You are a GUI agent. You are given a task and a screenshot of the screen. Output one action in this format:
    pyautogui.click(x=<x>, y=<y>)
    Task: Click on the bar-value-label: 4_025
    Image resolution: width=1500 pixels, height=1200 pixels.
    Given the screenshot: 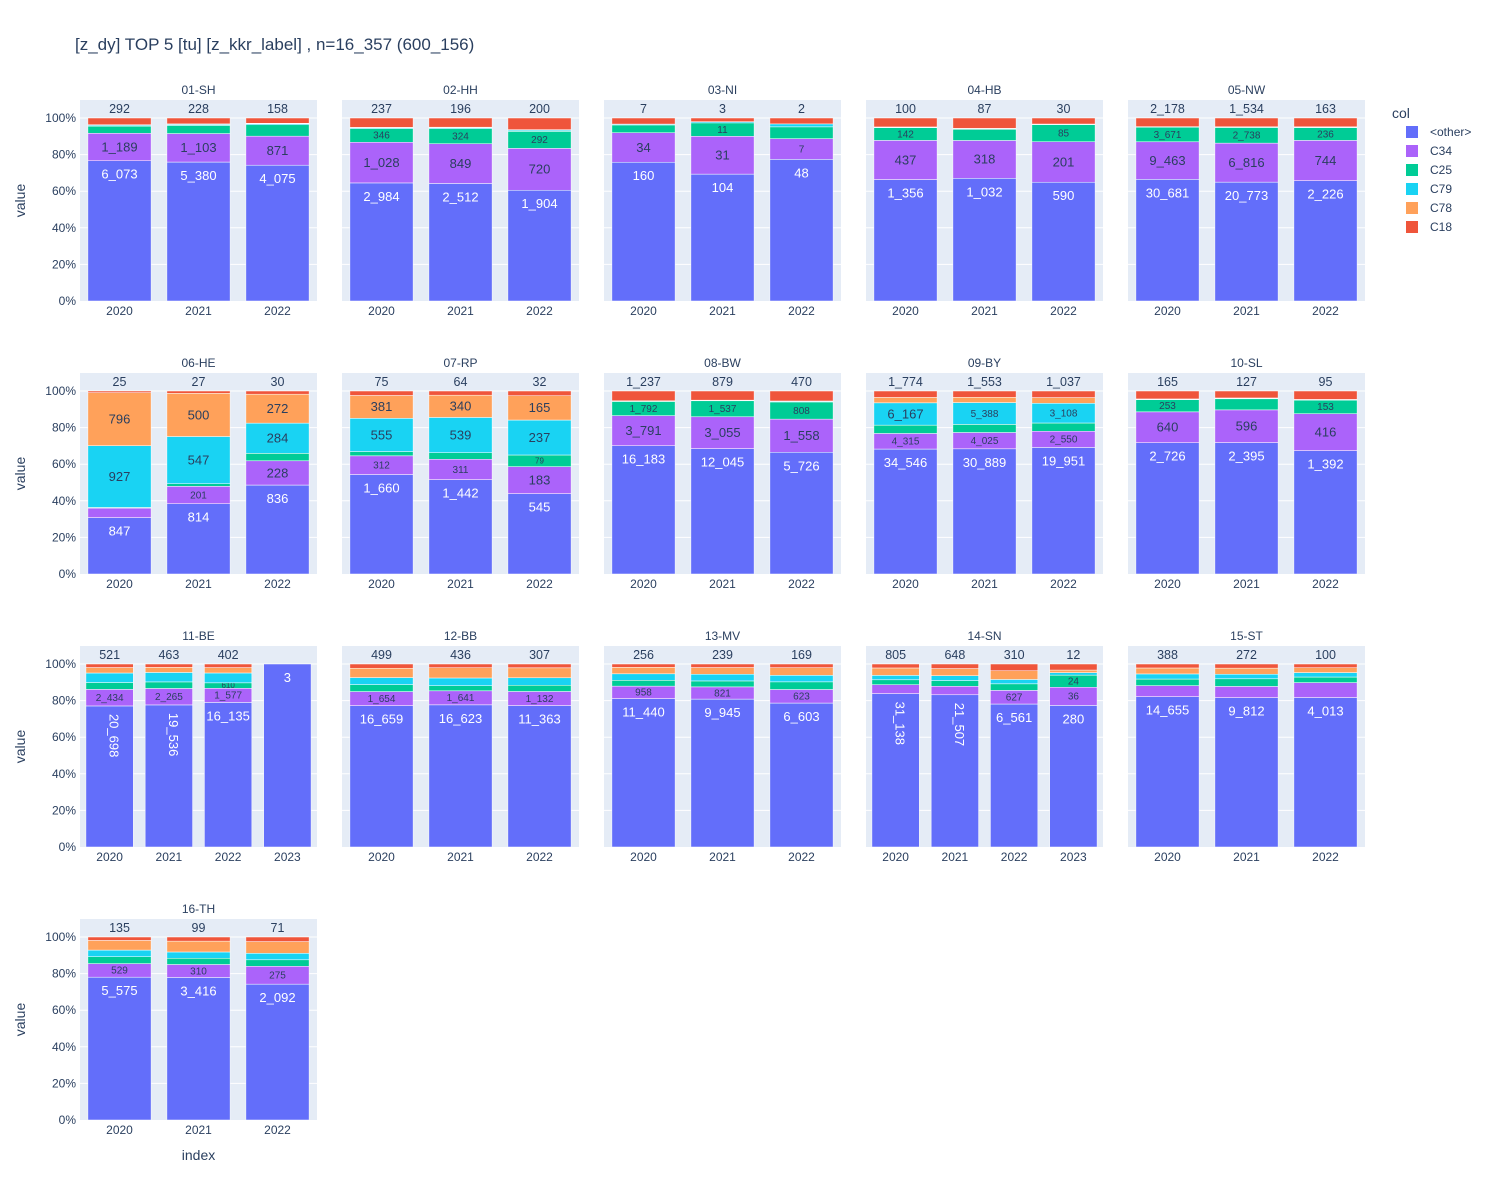 What is the action you would take?
    pyautogui.click(x=985, y=441)
    